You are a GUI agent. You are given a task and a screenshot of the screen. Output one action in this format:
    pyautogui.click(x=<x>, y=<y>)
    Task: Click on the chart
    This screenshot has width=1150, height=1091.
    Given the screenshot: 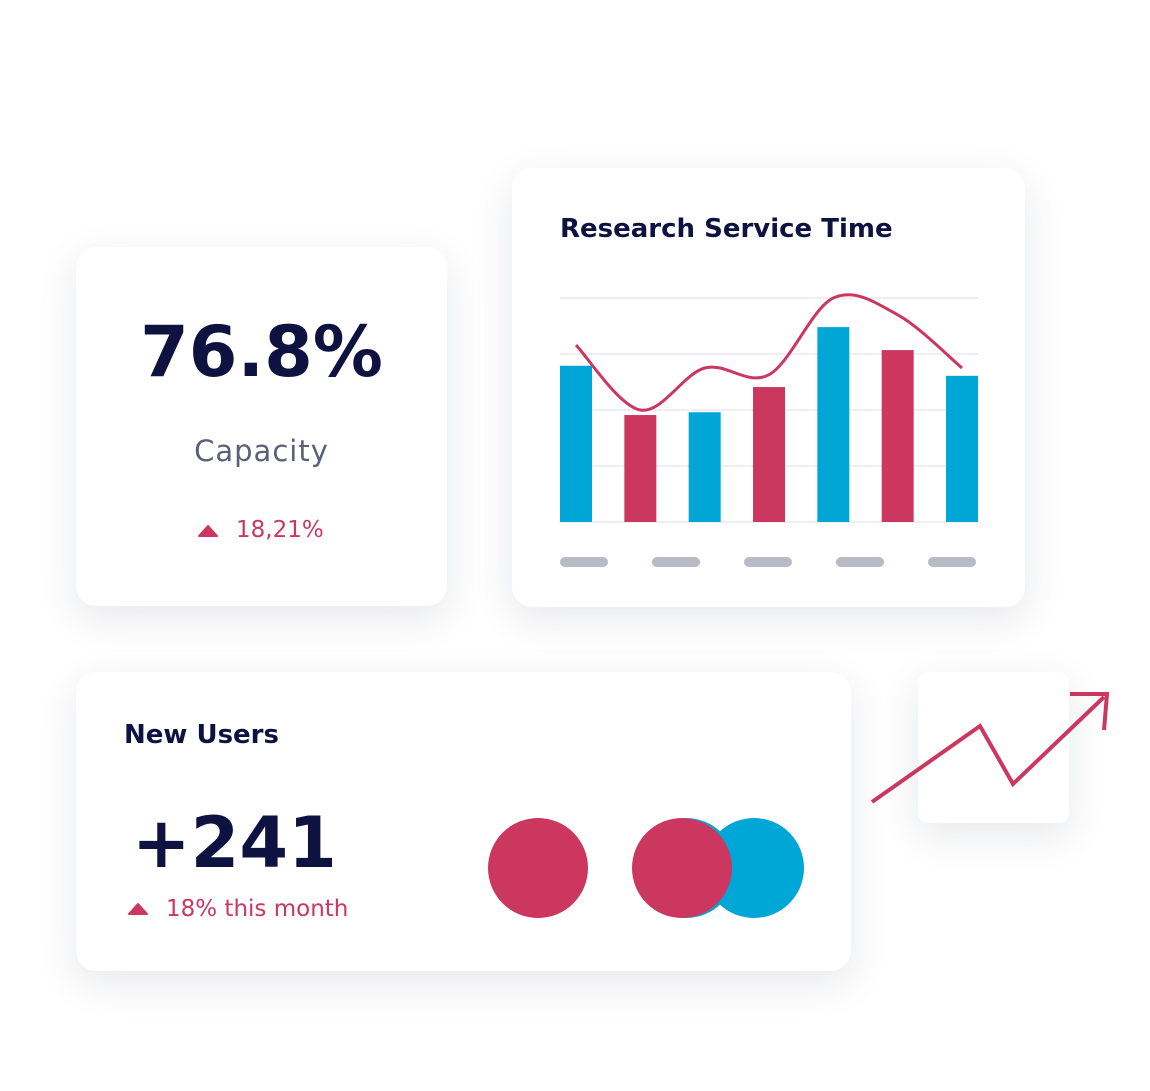 What is the action you would take?
    pyautogui.click(x=769, y=430)
    